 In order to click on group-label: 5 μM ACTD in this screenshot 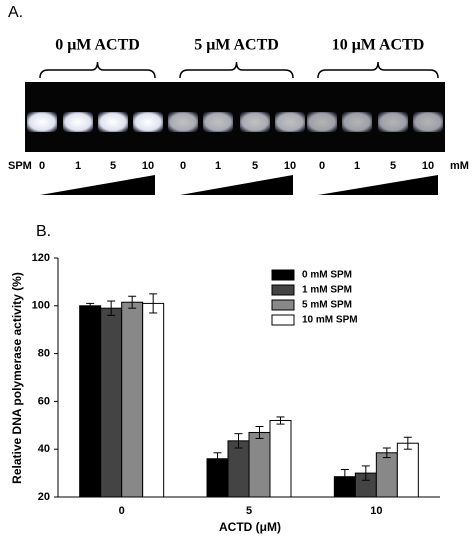, I will do `click(236, 45)`.